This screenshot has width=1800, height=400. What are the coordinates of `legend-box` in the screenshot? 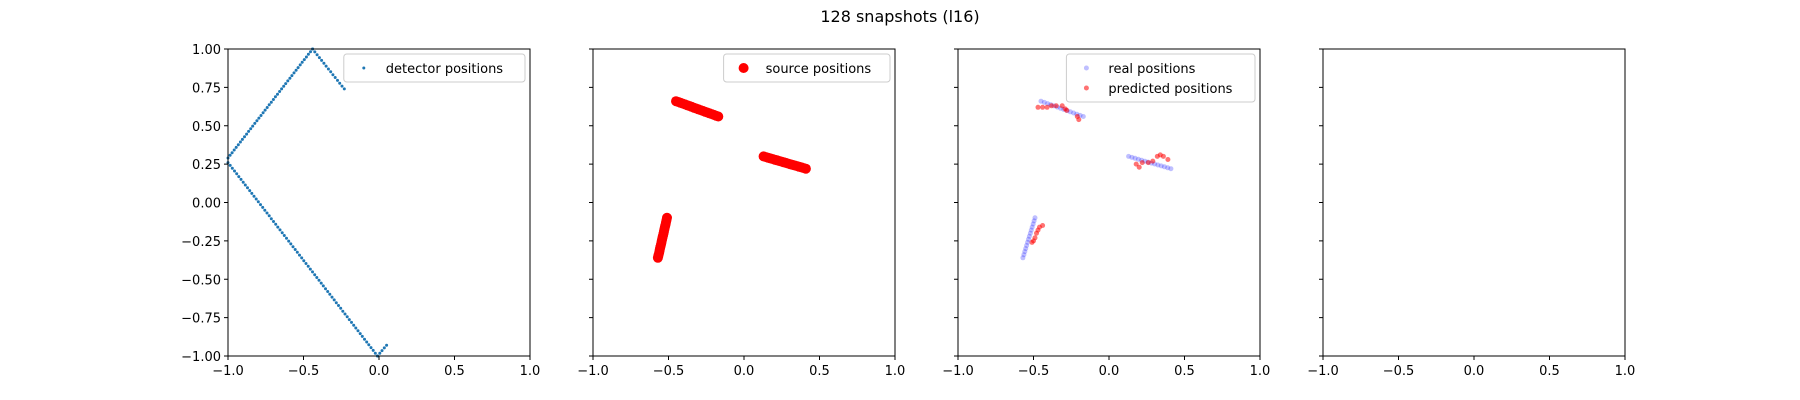 It's located at (1160, 78).